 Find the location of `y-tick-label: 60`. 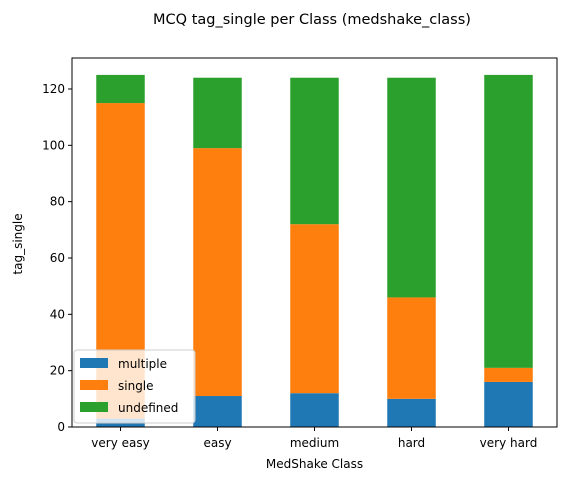

y-tick-label: 60 is located at coordinates (57, 258).